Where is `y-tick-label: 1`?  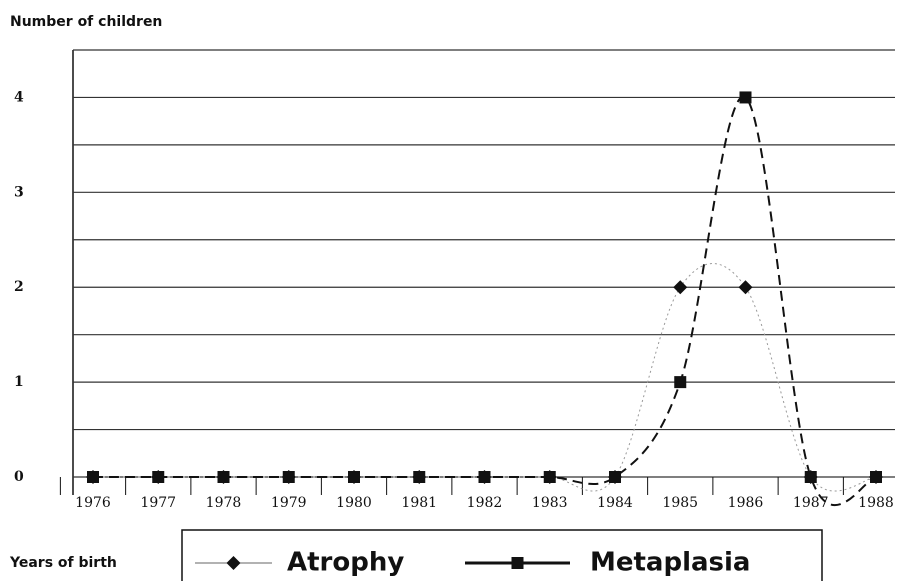
y-tick-label: 1 is located at coordinates (19, 382).